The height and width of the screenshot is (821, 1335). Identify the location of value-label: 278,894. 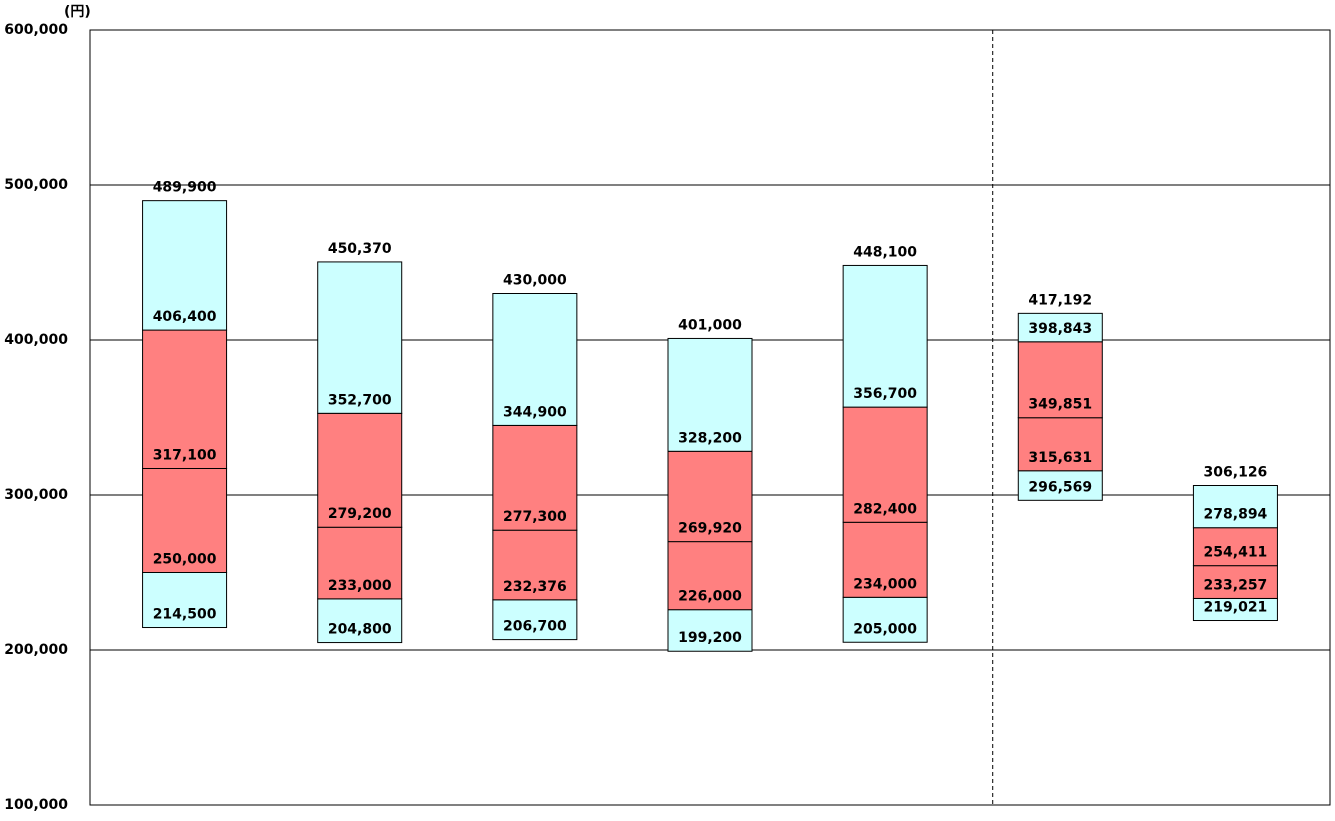
(1236, 515).